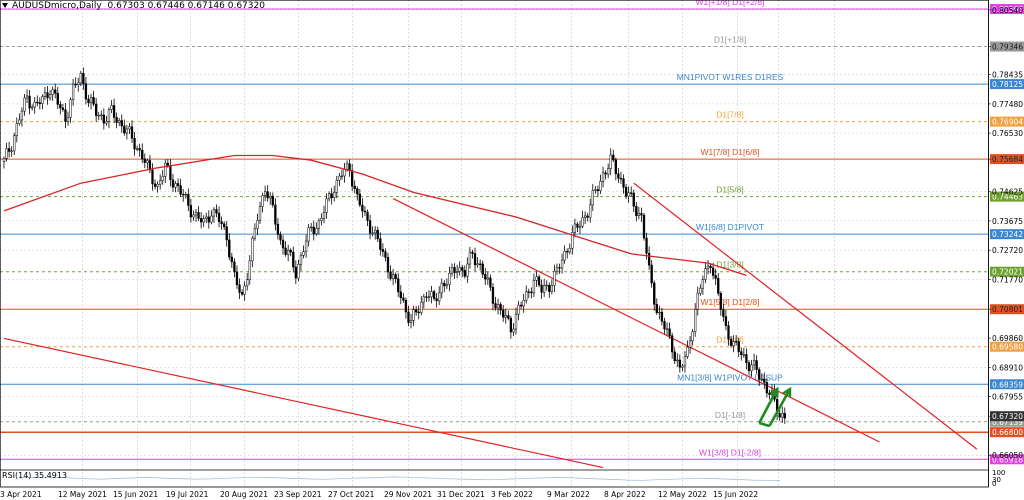 The height and width of the screenshot is (500, 1024). Describe the element at coordinates (1007, 432) in the screenshot. I see `price-tag-text: 0.66800` at that location.